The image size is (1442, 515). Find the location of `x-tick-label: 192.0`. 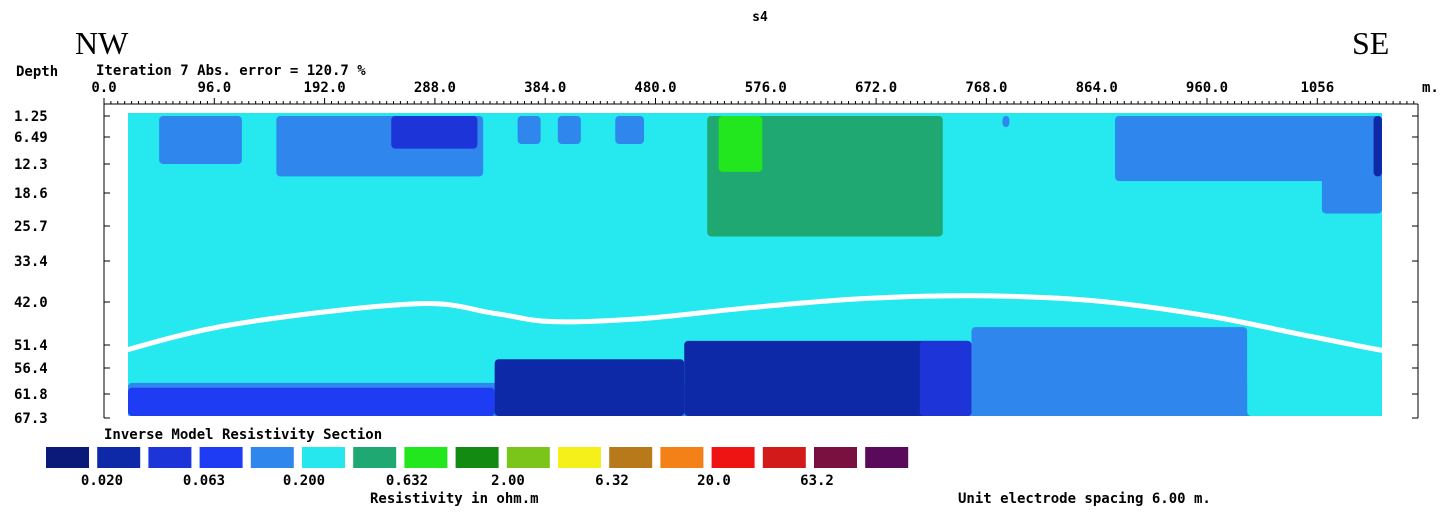

x-tick-label: 192.0 is located at coordinates (325, 88).